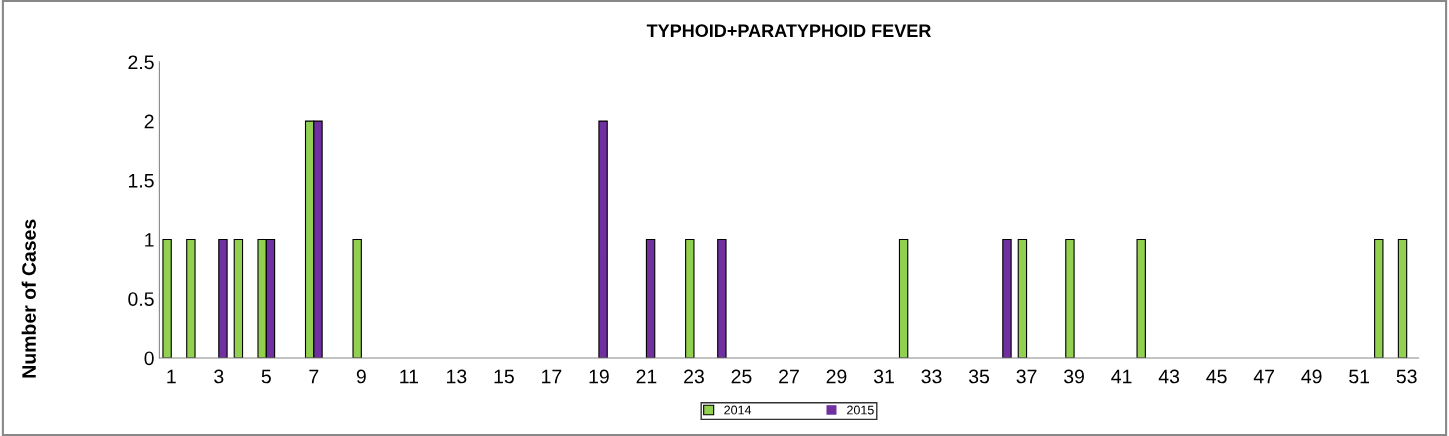 The image size is (1449, 436). What do you see at coordinates (28, 298) in the screenshot?
I see `y-axis-title: Number of Cases` at bounding box center [28, 298].